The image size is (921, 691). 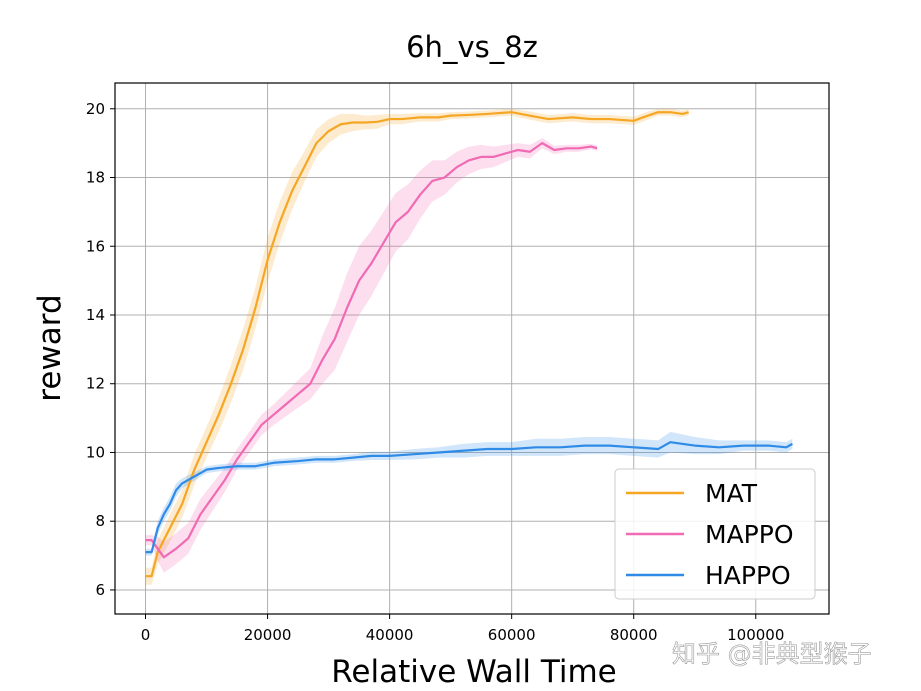 I want to click on legend-label-happo: HAPPO, so click(x=748, y=575).